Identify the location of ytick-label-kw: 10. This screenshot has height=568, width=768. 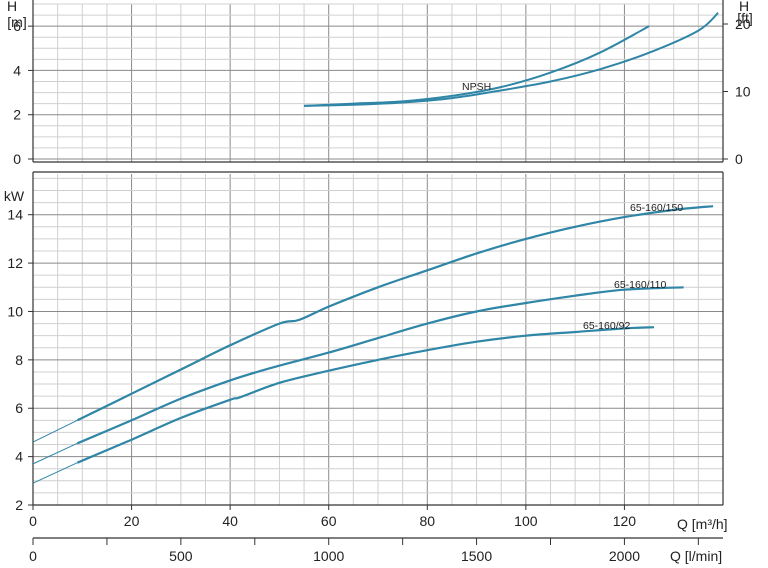
(15, 311).